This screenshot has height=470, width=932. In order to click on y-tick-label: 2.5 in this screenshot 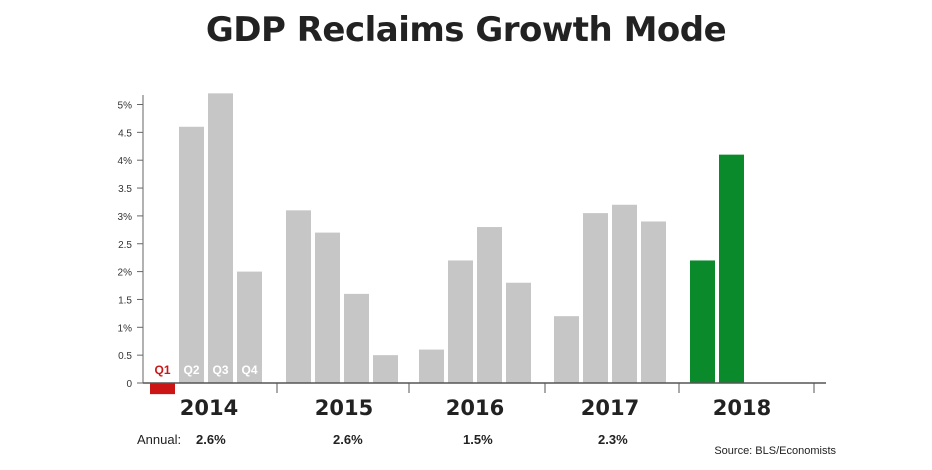, I will do `click(125, 245)`.